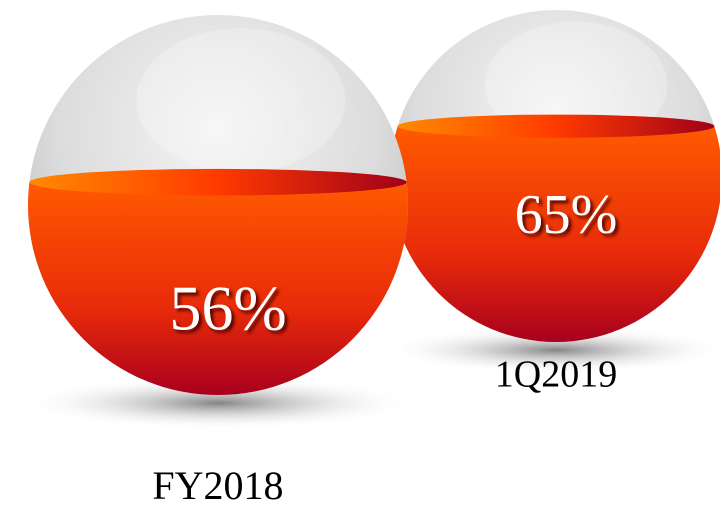 The height and width of the screenshot is (511, 720). I want to click on value-label: 56%, so click(227, 308).